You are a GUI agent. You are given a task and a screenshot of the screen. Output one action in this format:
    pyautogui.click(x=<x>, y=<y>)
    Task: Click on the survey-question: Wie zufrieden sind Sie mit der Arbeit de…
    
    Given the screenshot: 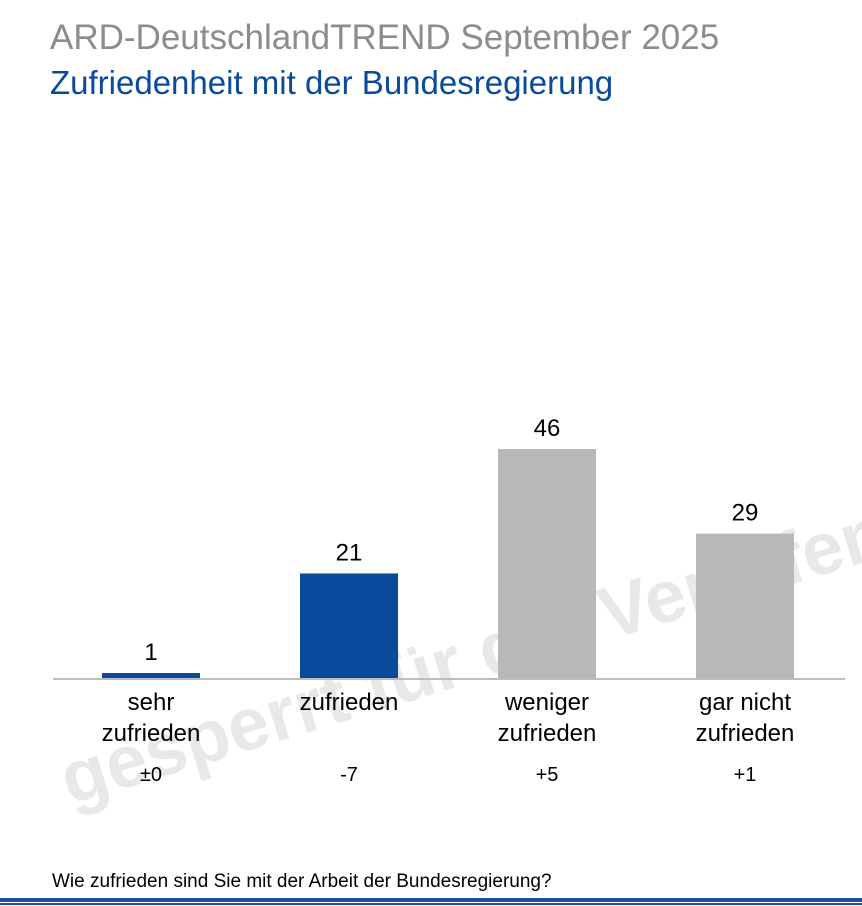 What is the action you would take?
    pyautogui.click(x=302, y=881)
    